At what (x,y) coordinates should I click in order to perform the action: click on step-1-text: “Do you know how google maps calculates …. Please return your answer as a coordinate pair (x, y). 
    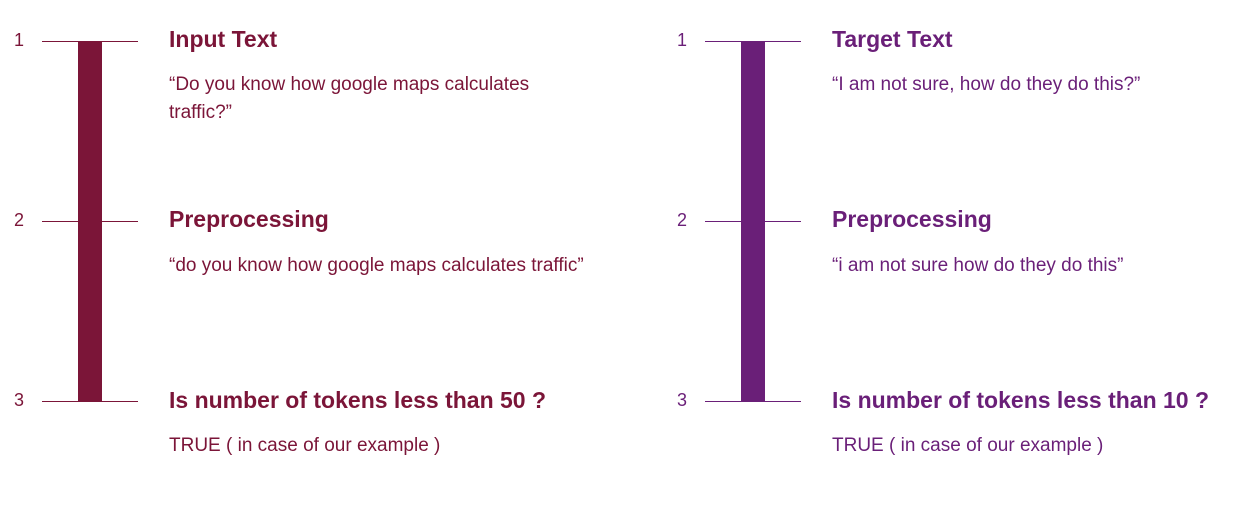
    Looking at the image, I should click on (349, 98).